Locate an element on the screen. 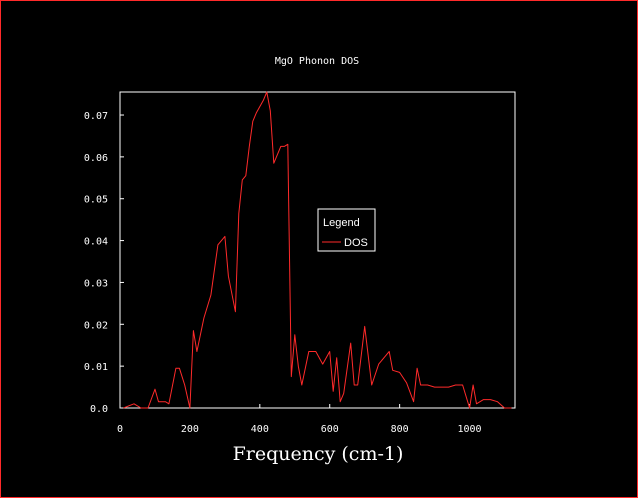 Image resolution: width=638 pixels, height=498 pixels. x-tick-label: 1000 is located at coordinates (470, 429).